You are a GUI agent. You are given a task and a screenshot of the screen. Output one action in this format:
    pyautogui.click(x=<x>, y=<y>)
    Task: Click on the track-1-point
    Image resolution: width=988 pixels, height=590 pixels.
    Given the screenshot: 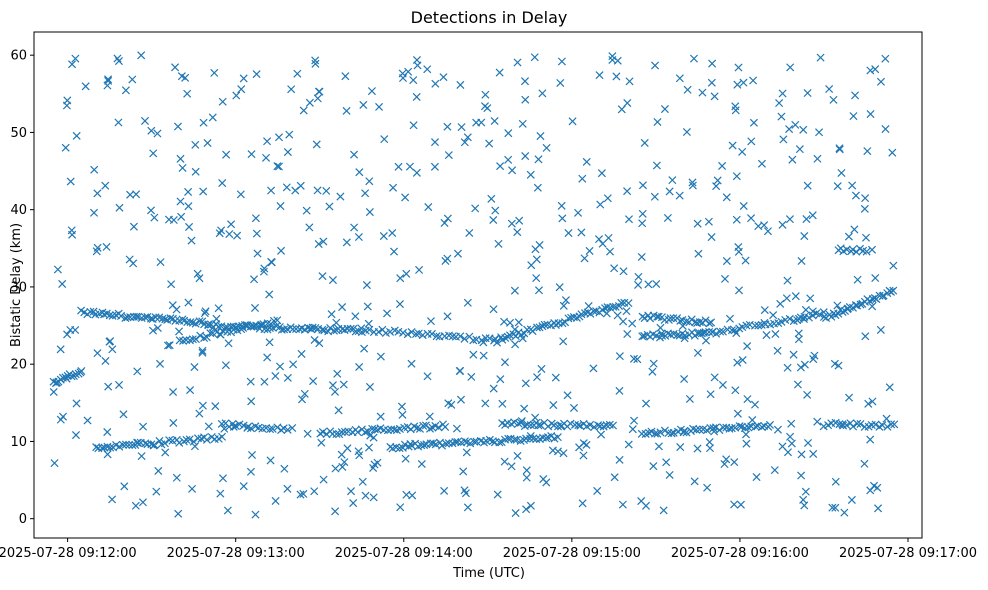 What is the action you would take?
    pyautogui.click(x=208, y=324)
    